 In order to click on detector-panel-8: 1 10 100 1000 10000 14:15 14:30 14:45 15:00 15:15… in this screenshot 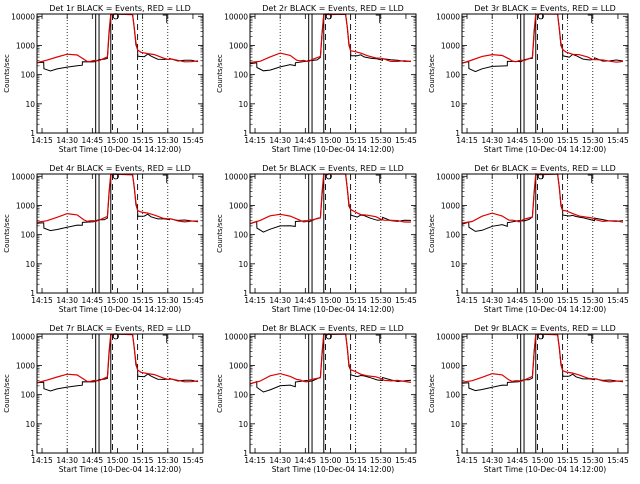, I will do `click(316, 399)`.